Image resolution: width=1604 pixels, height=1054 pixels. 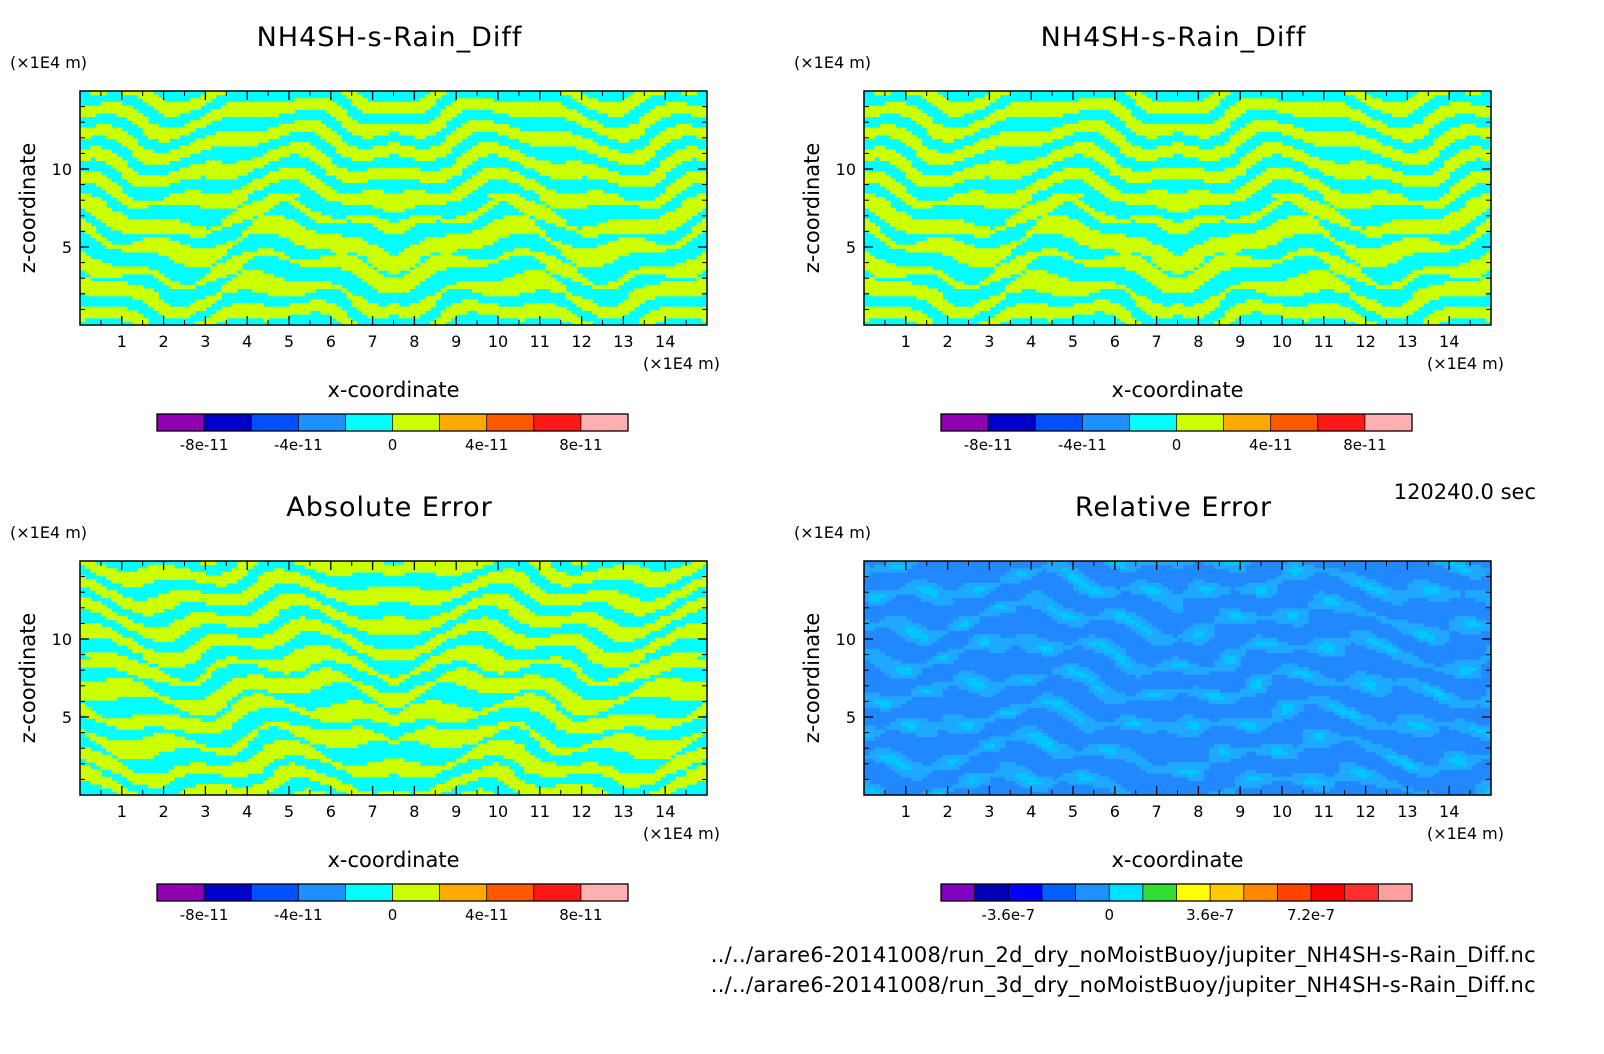 What do you see at coordinates (298, 915) in the screenshot?
I see `colorbar-label: -4e-11` at bounding box center [298, 915].